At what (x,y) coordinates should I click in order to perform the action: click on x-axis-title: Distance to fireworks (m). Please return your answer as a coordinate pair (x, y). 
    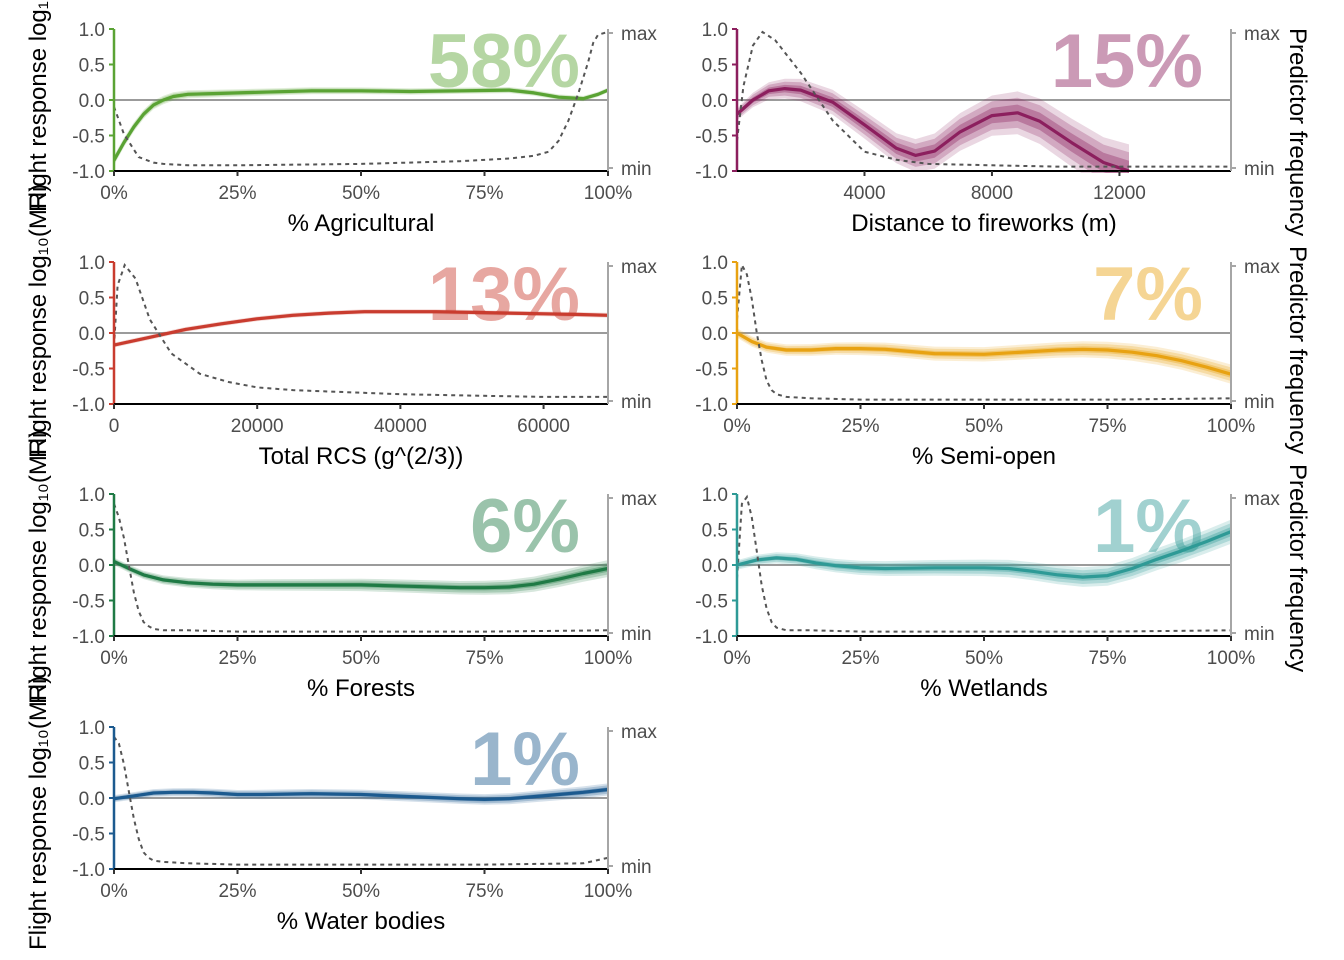
    Looking at the image, I should click on (983, 223).